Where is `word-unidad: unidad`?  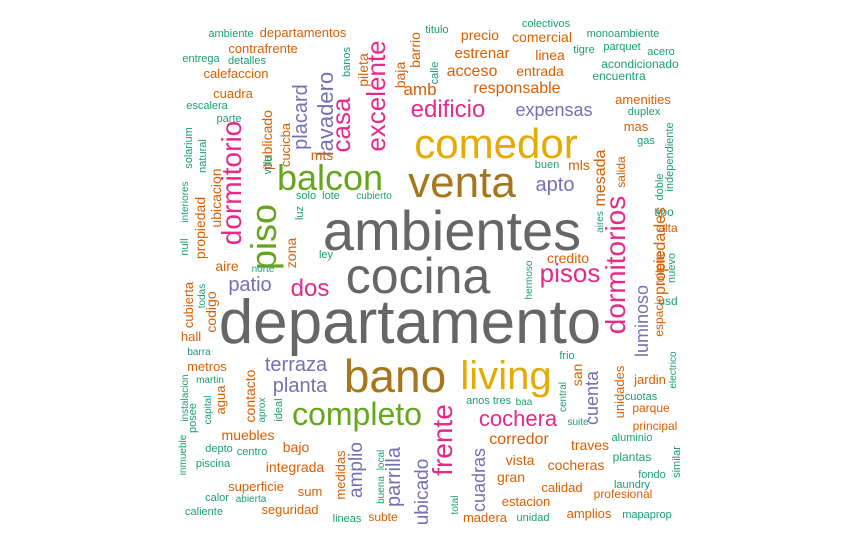
word-unidad: unidad is located at coordinates (532, 518).